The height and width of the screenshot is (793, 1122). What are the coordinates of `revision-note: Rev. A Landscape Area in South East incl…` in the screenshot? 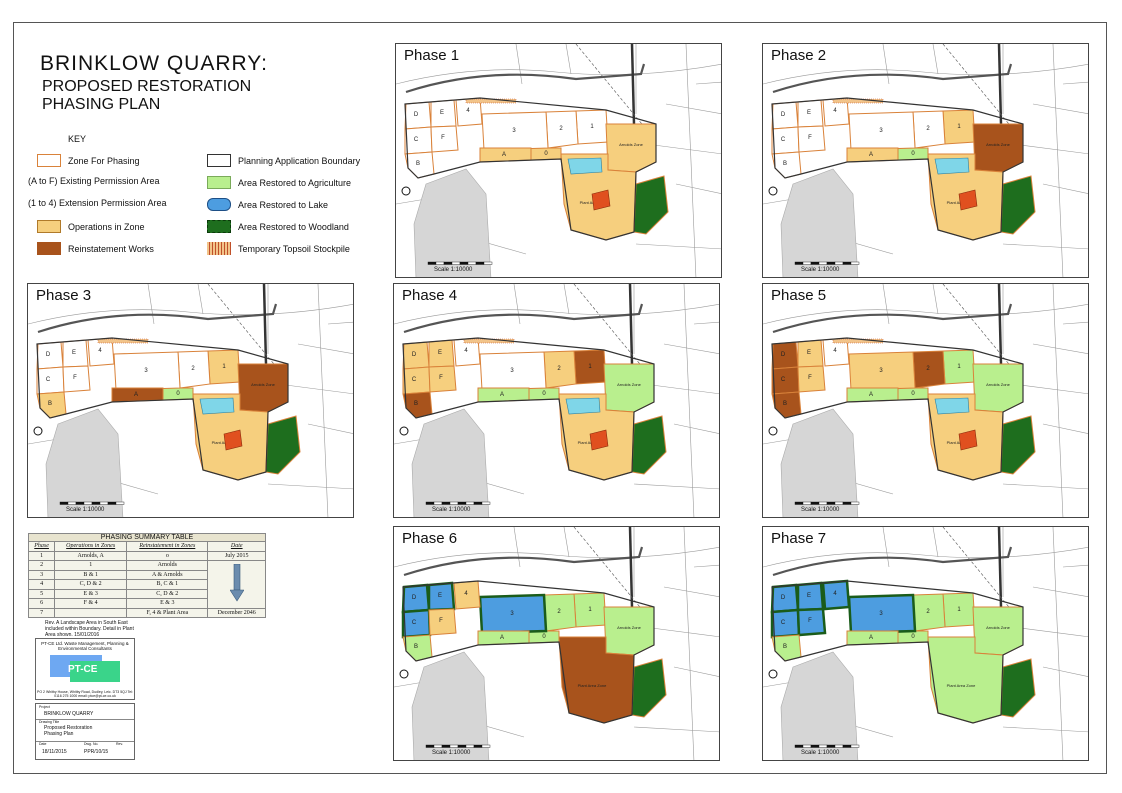 It's located at (89, 629).